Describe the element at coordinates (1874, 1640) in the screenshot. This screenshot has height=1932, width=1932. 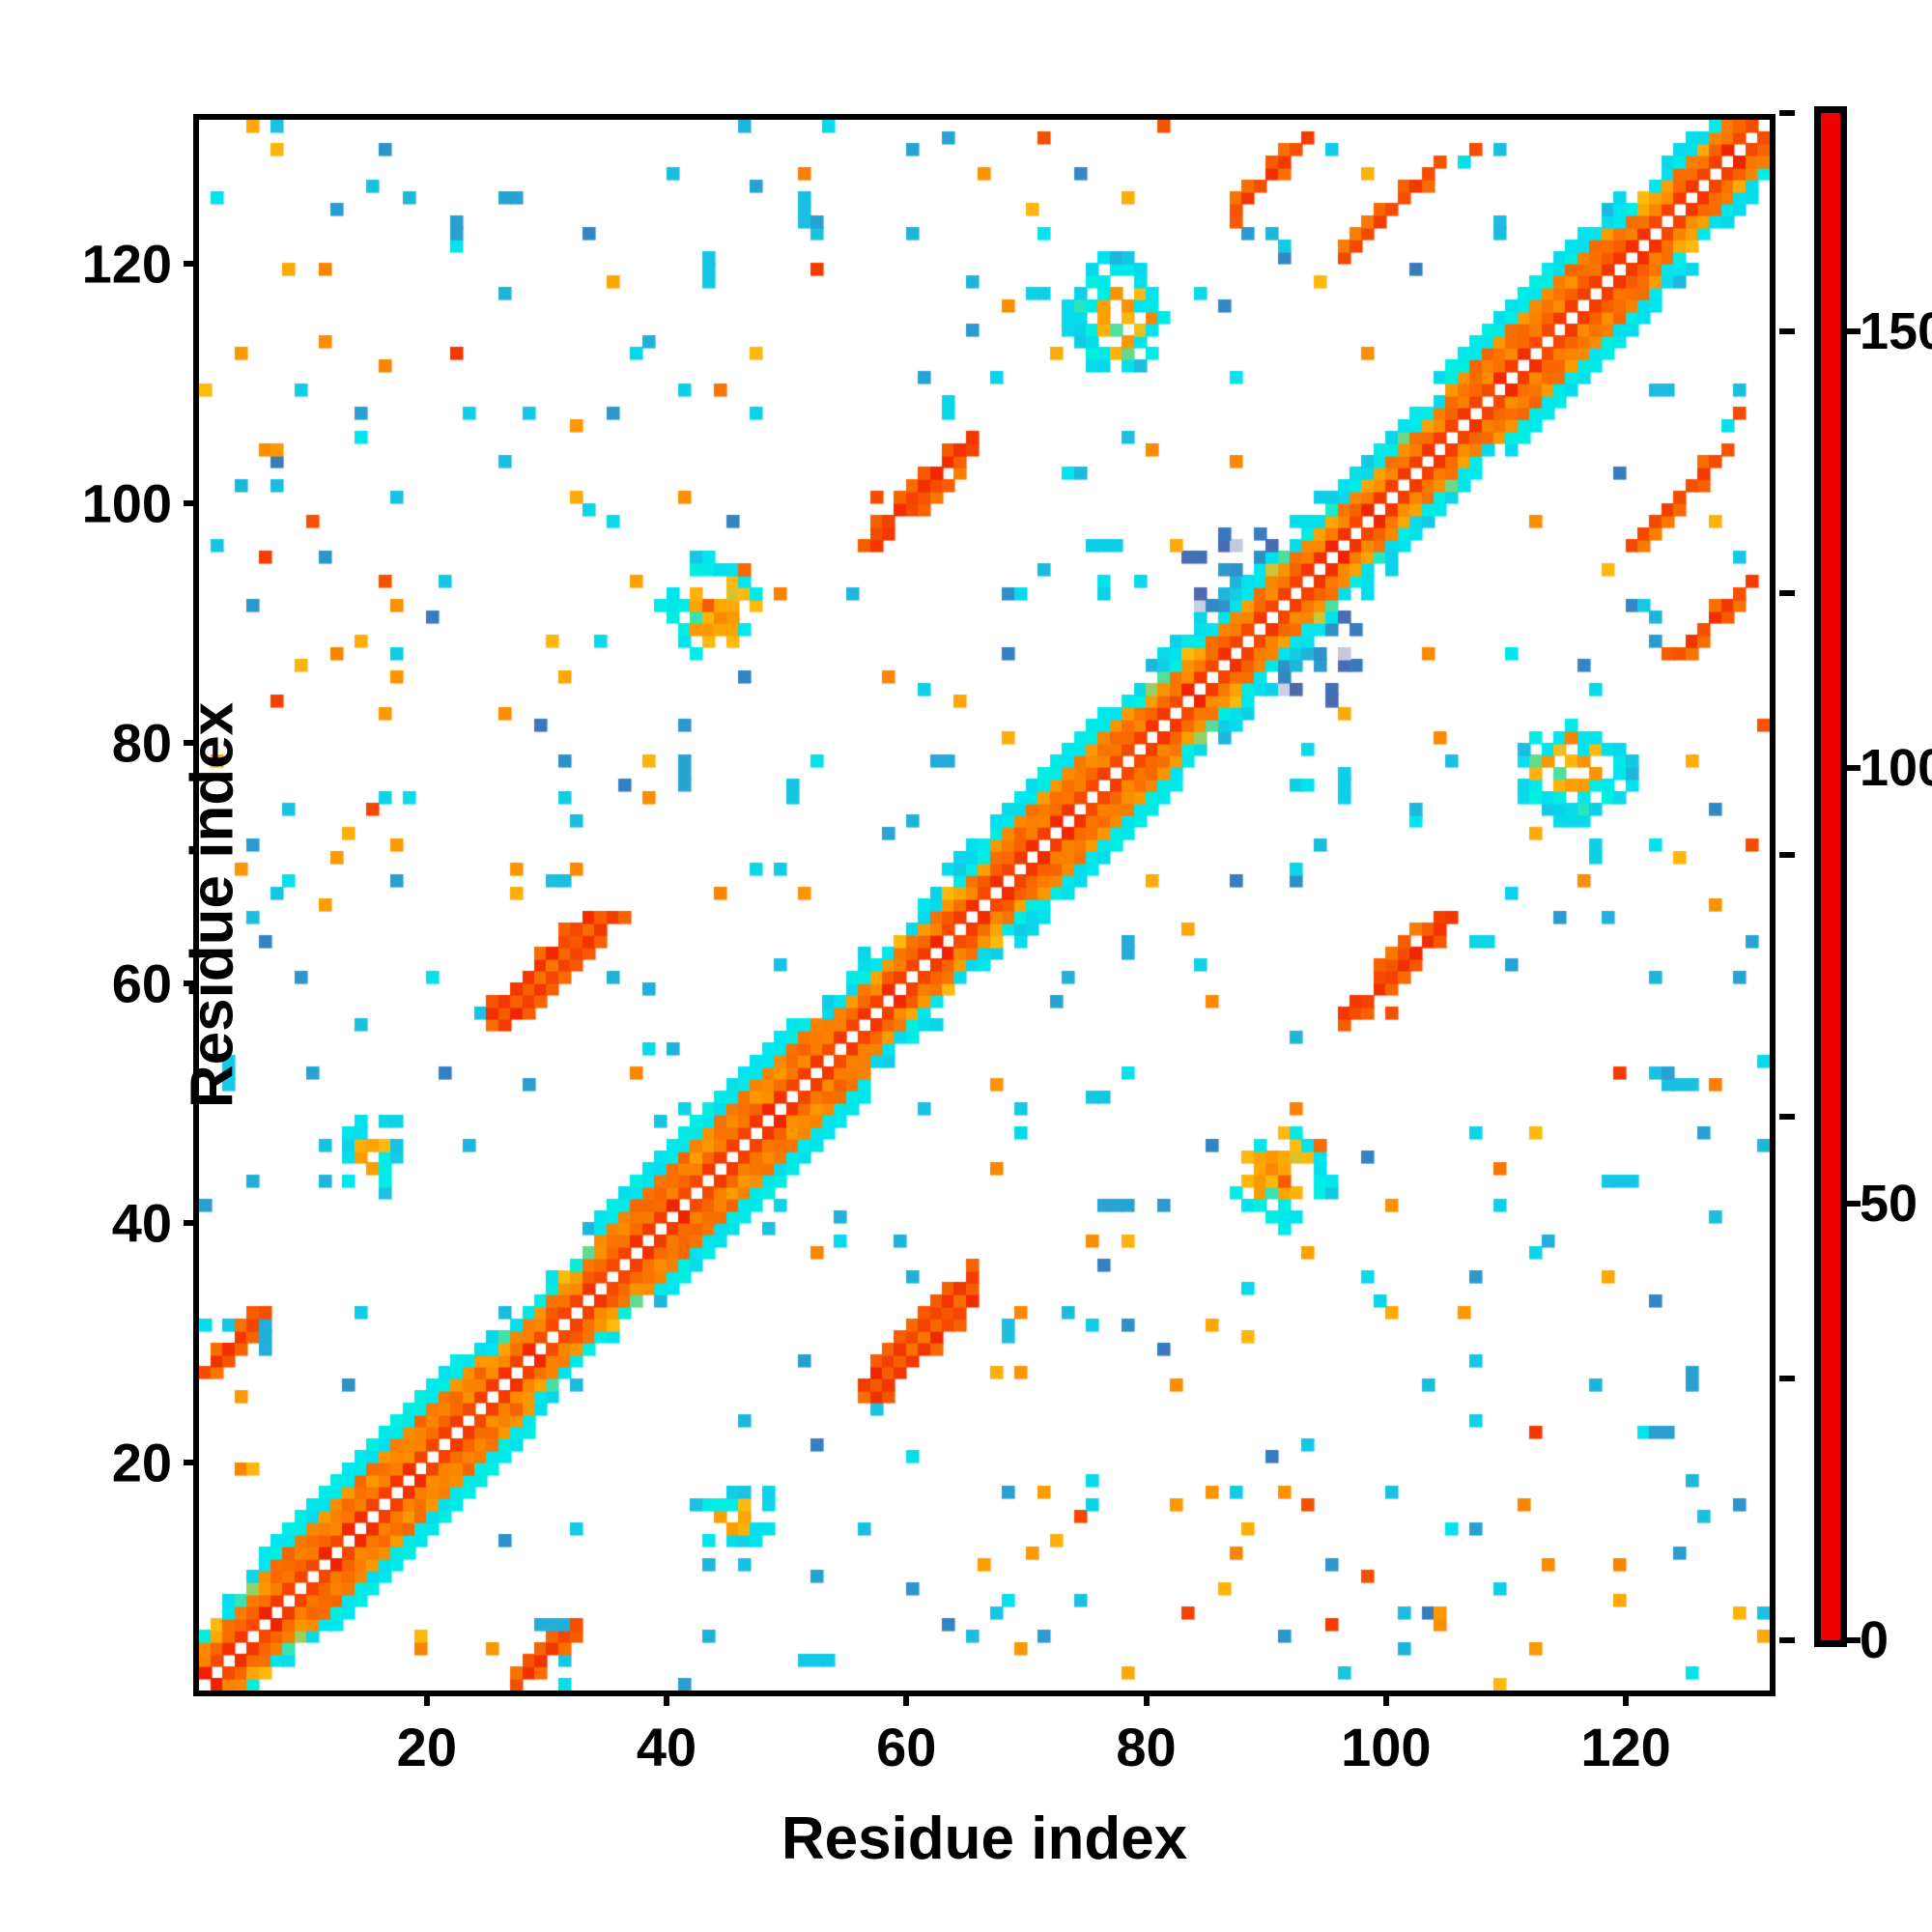
I see `colorbar-tick-label: 0` at that location.